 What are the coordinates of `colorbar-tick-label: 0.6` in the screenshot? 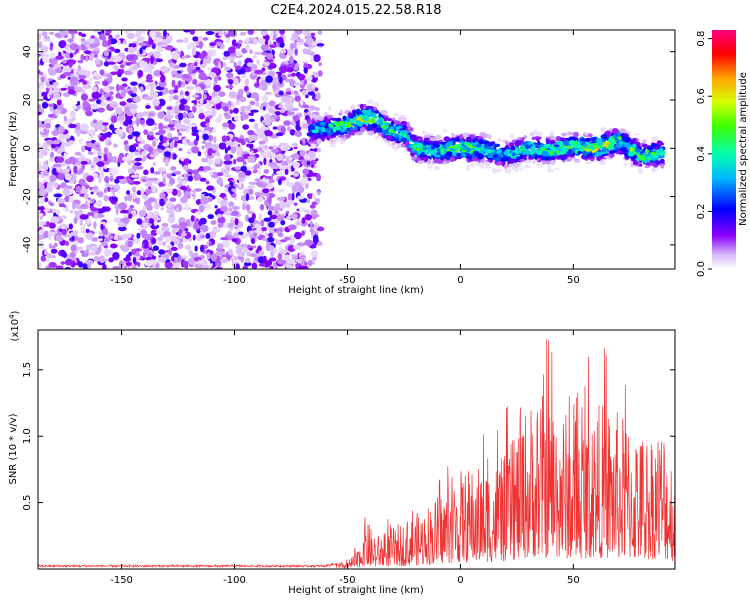 It's located at (701, 96).